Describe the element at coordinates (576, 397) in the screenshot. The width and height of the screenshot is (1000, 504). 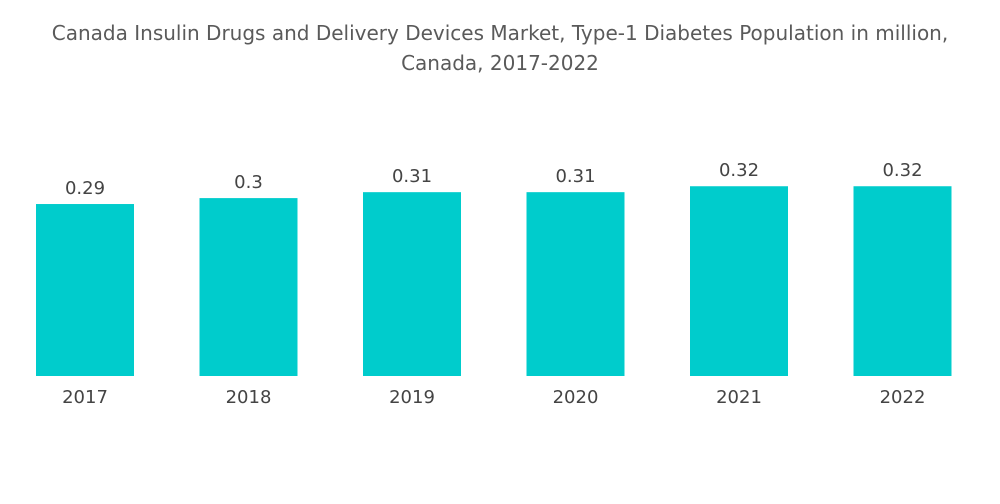
I see `x-tick-label-2020: 2020` at that location.